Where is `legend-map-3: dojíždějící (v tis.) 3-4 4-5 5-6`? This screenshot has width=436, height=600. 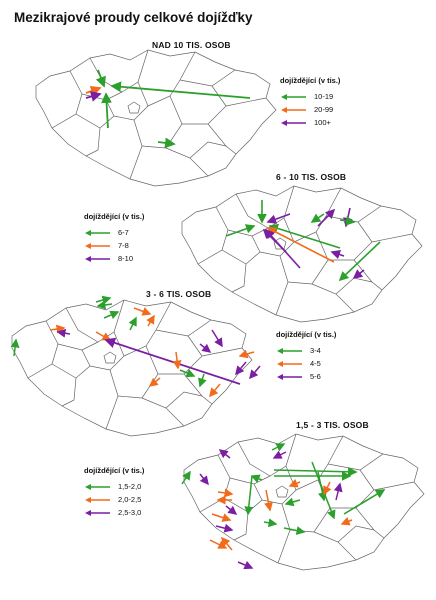
legend-map-3: dojíždějící (v tis.) 3-4 4-5 5-6 is located at coordinates (306, 356).